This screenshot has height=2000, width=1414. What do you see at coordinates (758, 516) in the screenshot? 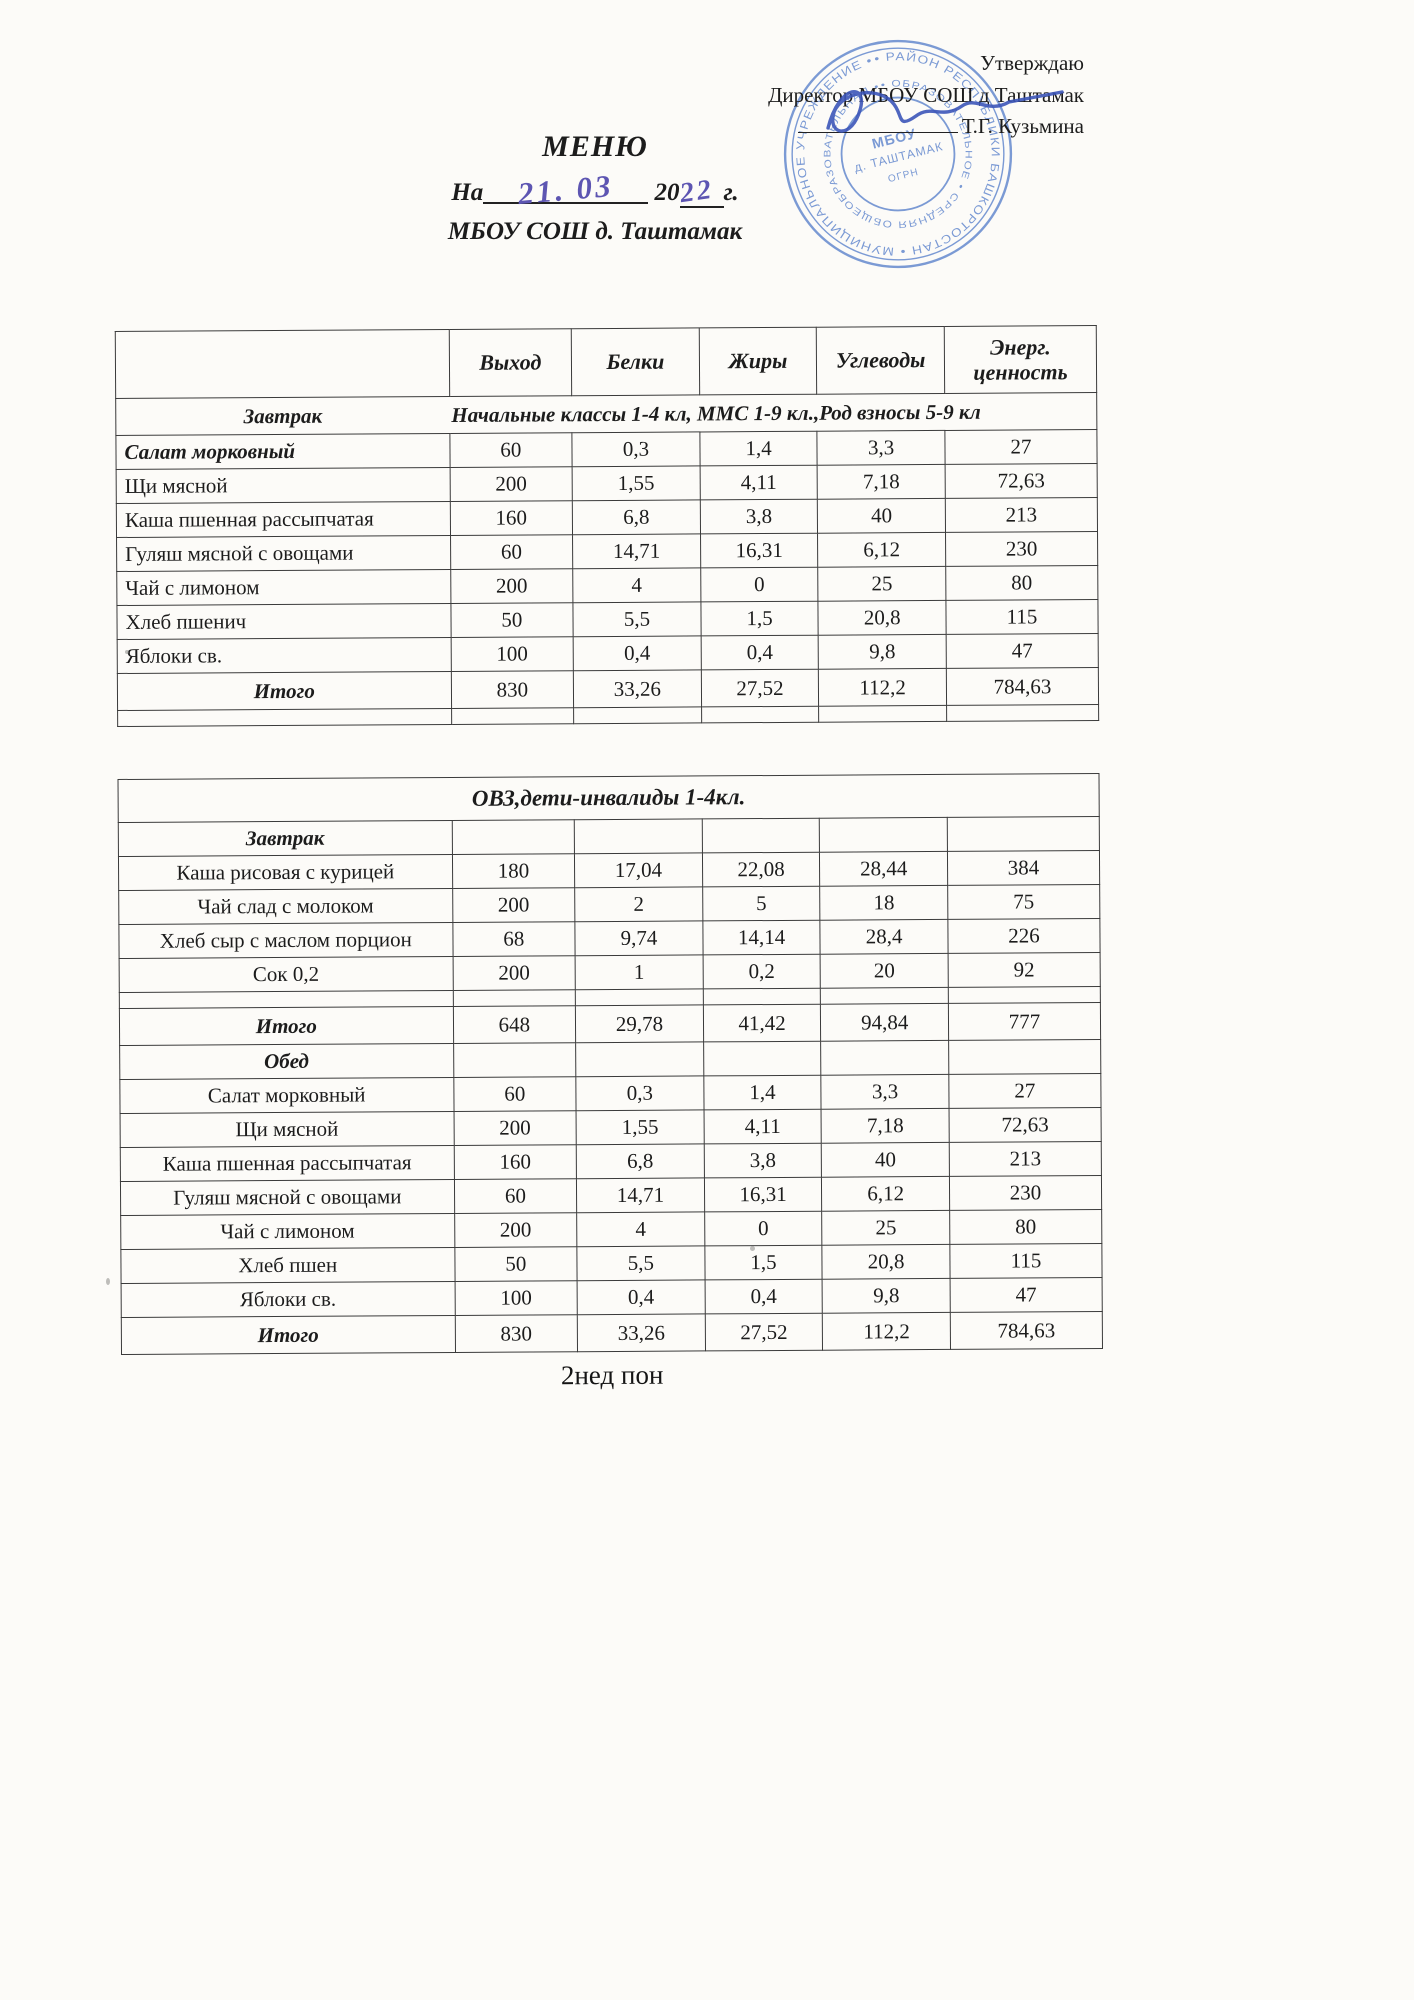
I see `table-cell: 3,8` at bounding box center [758, 516].